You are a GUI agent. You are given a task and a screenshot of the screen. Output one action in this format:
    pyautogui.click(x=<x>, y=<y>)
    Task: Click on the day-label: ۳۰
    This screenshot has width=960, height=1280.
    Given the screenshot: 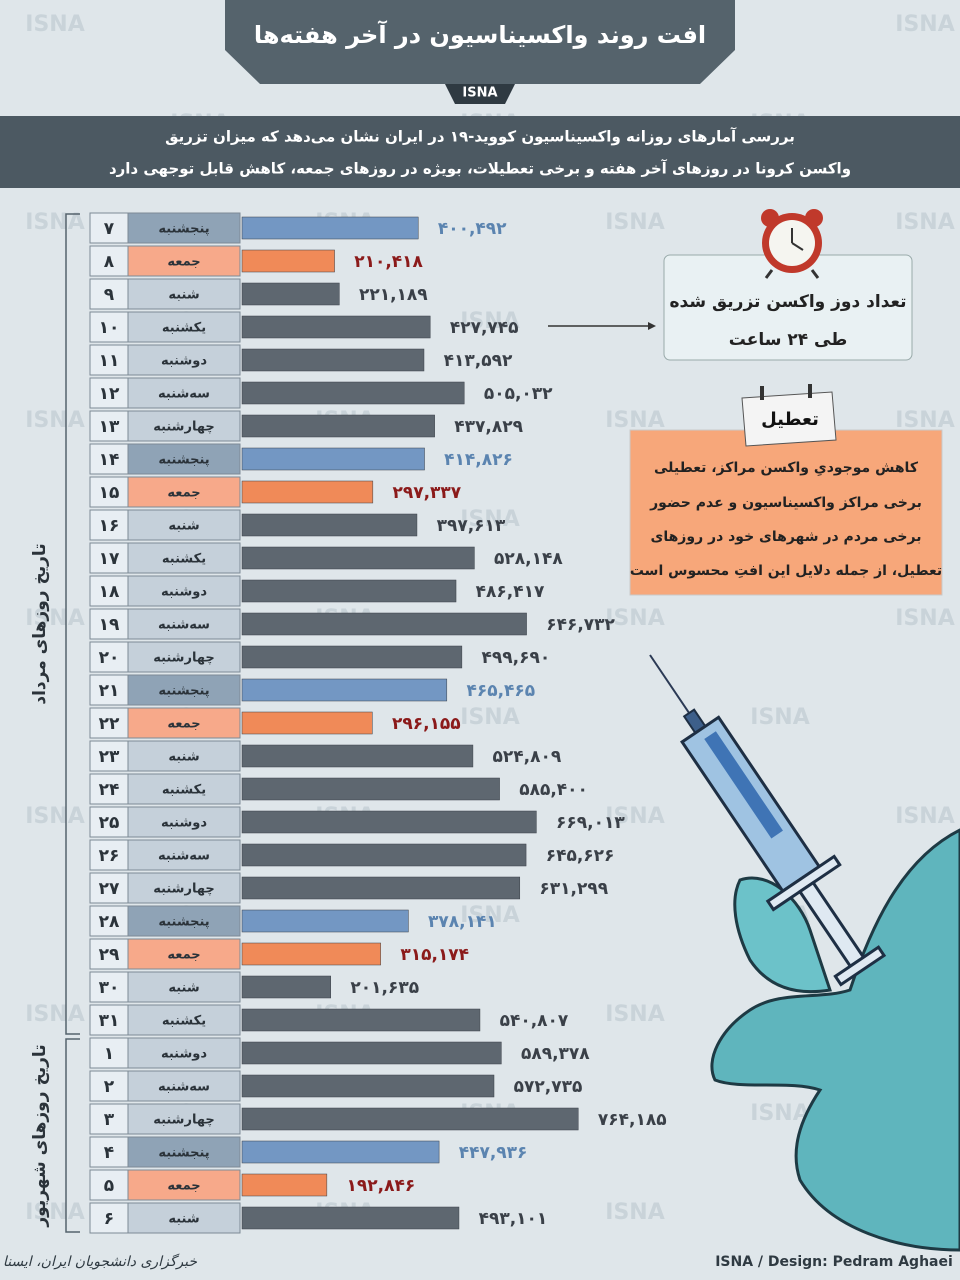 What is the action you would take?
    pyautogui.click(x=109, y=988)
    